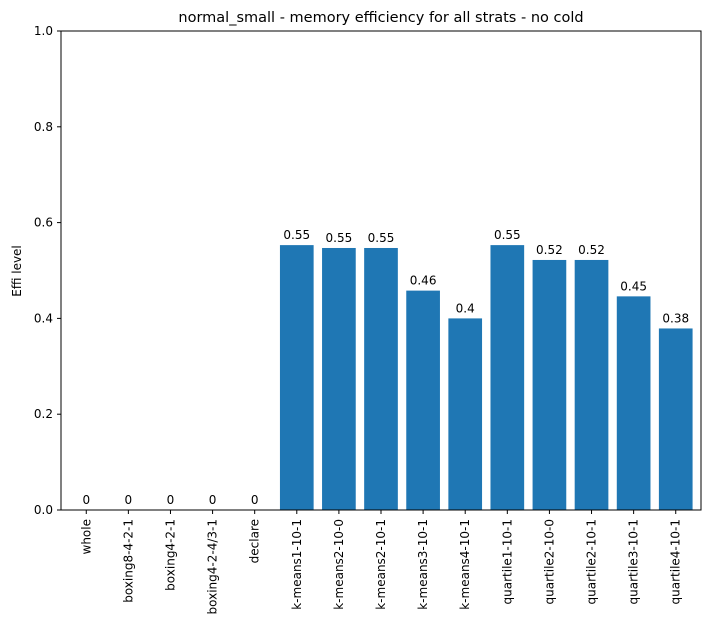  I want to click on x-tick-label: quartile3-10-1, so click(634, 561).